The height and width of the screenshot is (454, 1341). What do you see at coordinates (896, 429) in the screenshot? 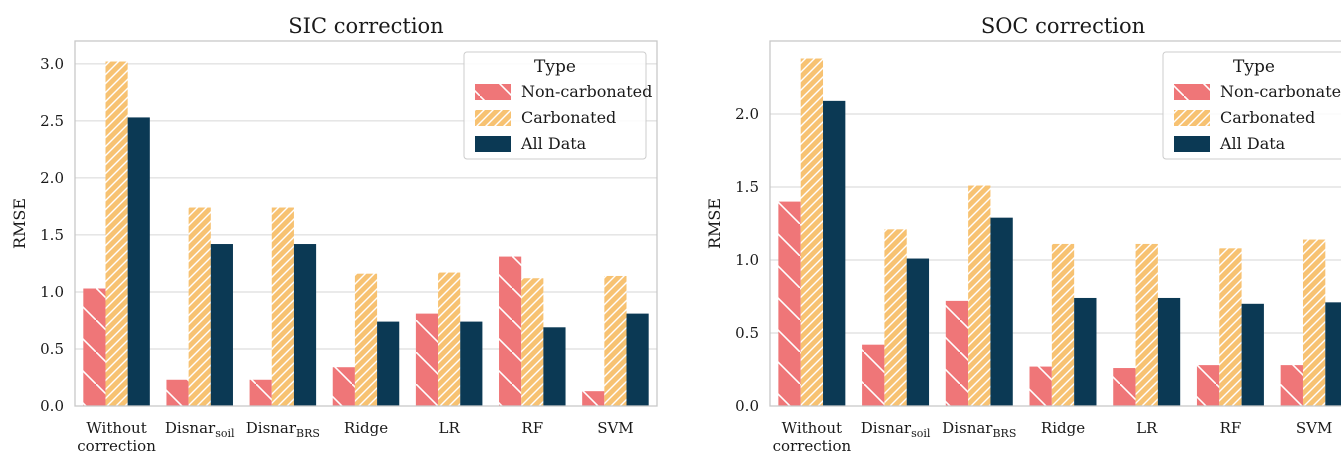
I see `x-tick-label: Disnarsoil` at bounding box center [896, 429].